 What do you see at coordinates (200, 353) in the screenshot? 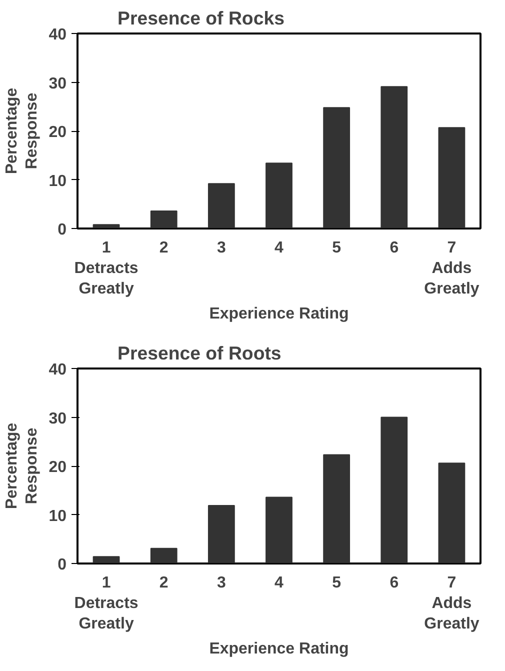
I see `chart-title: Presence of Roots` at bounding box center [200, 353].